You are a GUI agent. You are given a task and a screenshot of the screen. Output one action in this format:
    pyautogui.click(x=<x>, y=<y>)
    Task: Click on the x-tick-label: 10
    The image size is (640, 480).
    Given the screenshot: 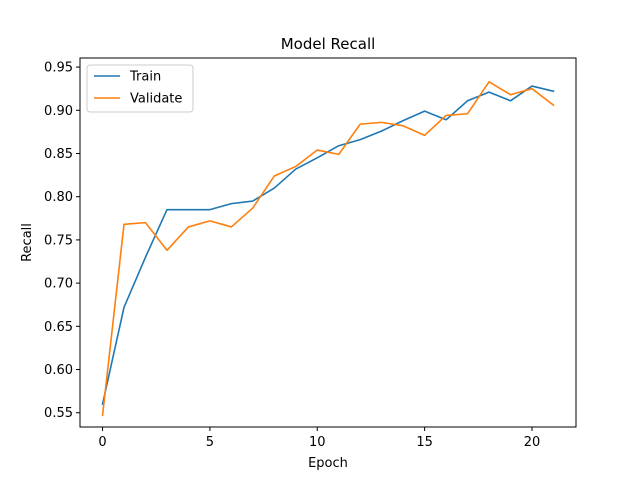 What is the action you would take?
    pyautogui.click(x=317, y=442)
    